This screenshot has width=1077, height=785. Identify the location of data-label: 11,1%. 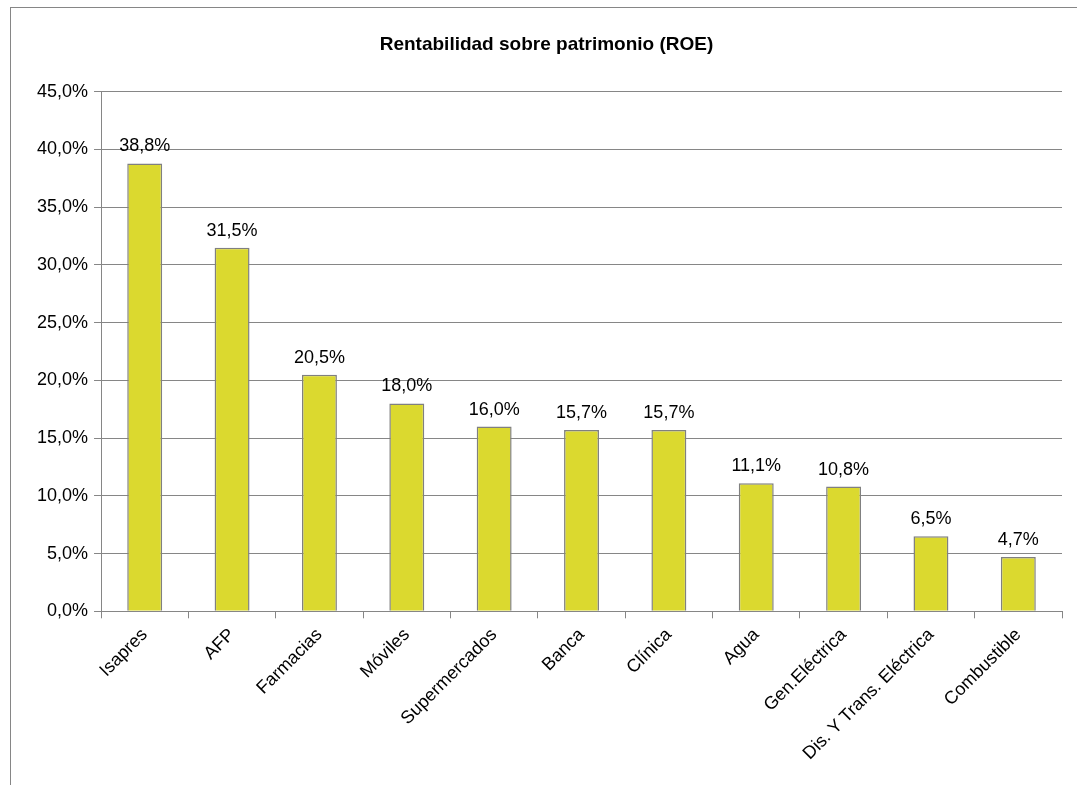
(756, 465).